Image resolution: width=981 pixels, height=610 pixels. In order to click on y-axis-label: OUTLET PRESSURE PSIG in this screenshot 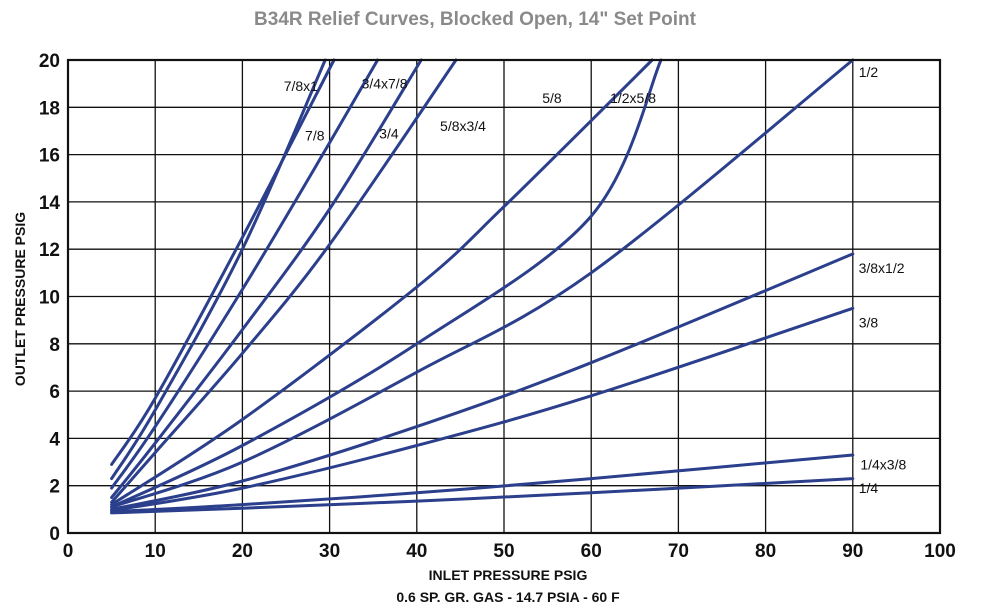, I will do `click(20, 299)`.